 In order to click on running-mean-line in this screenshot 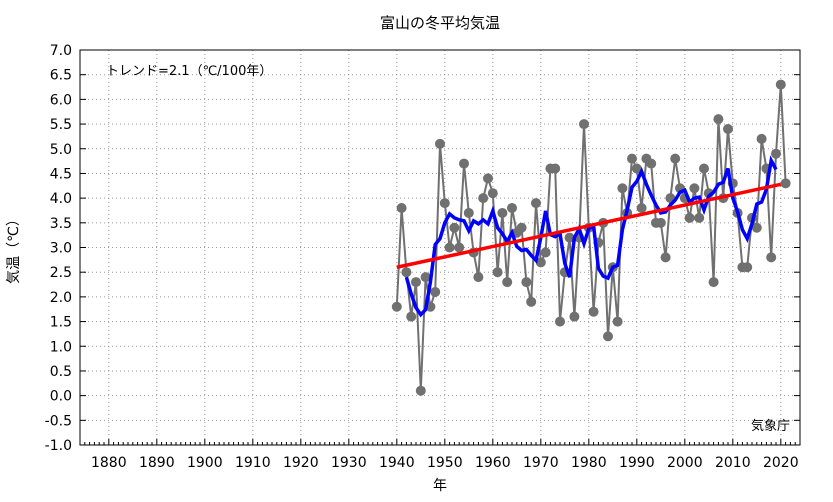, I will do `click(591, 236)`.